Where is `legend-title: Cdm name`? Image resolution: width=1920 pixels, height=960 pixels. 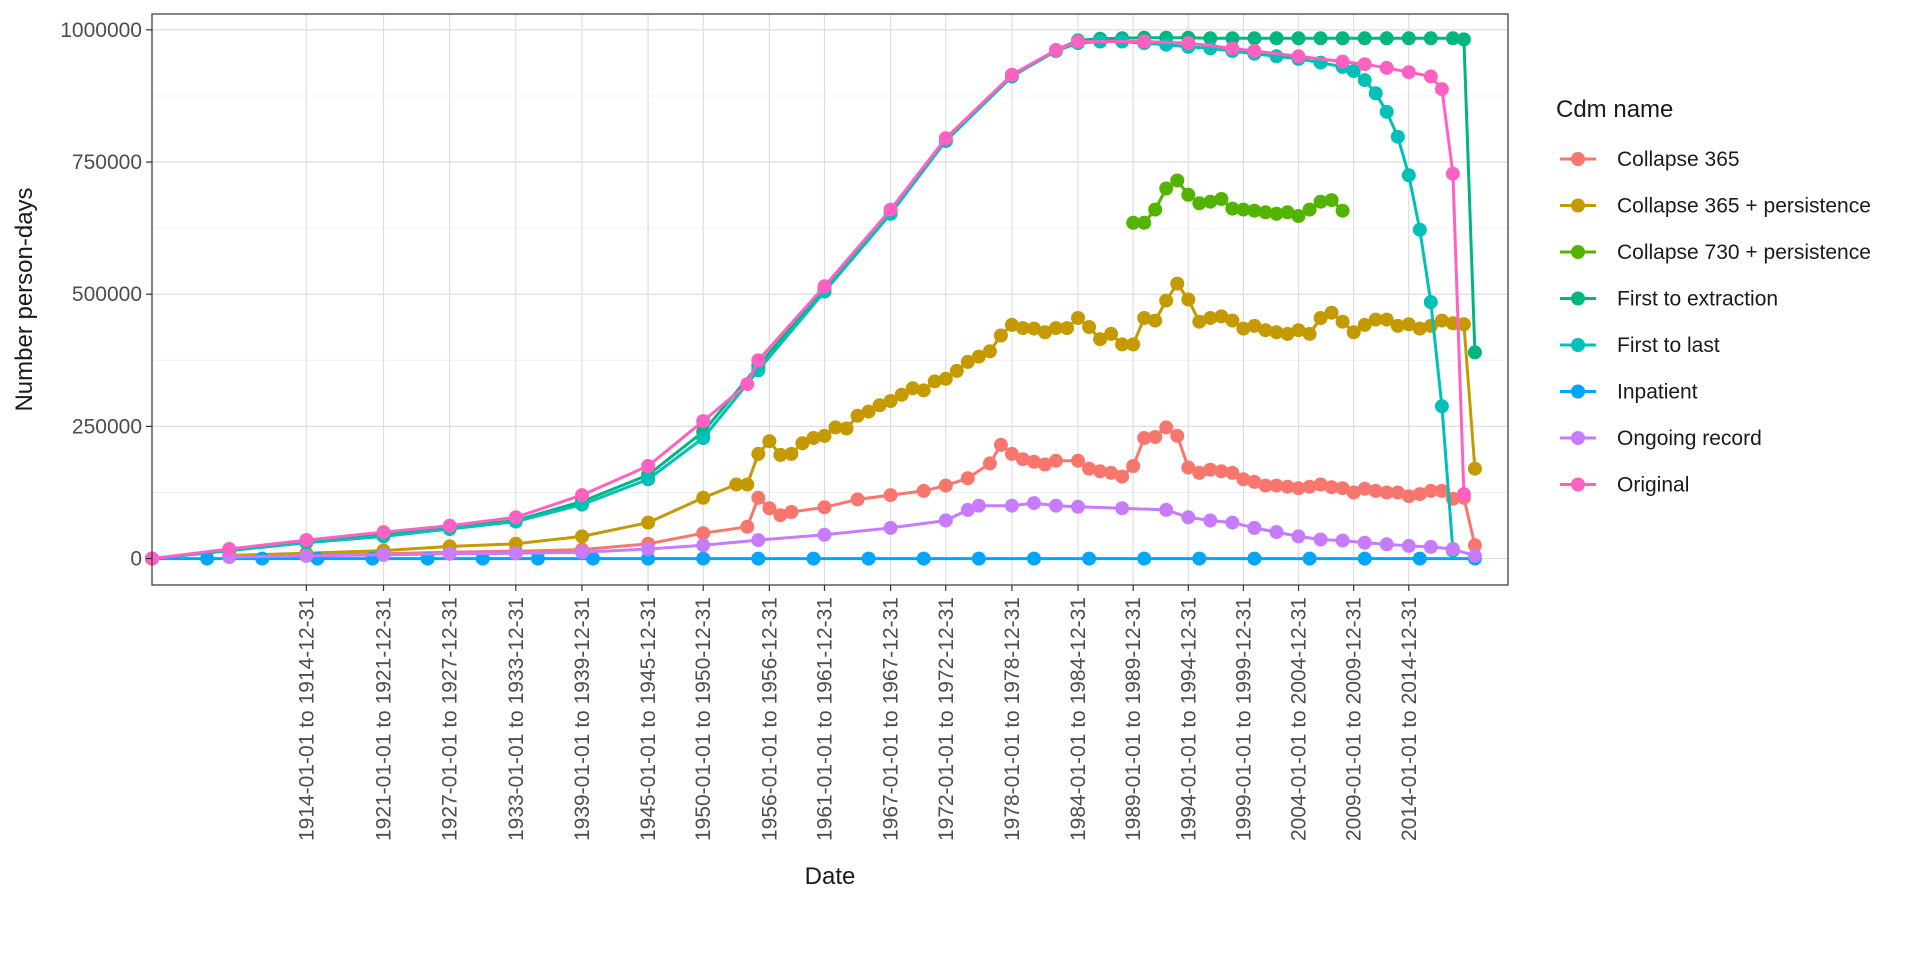
legend-title: Cdm name is located at coordinates (1614, 109).